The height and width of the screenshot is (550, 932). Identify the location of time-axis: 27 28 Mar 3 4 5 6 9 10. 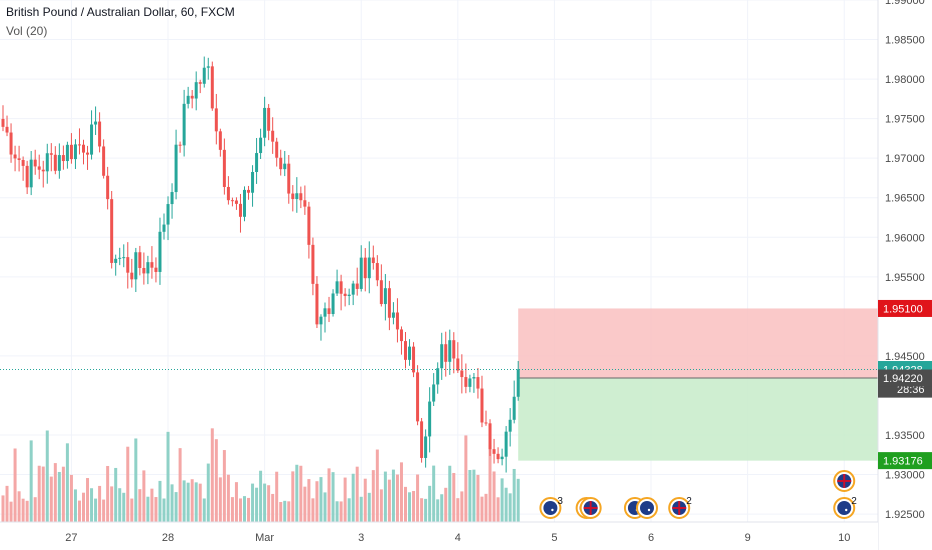
(439, 535).